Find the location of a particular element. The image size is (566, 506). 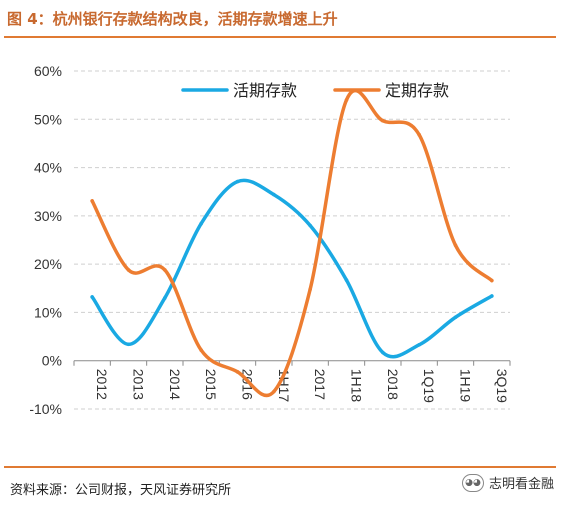

watermark: ◕◕ 志明看金融 is located at coordinates (507, 482).